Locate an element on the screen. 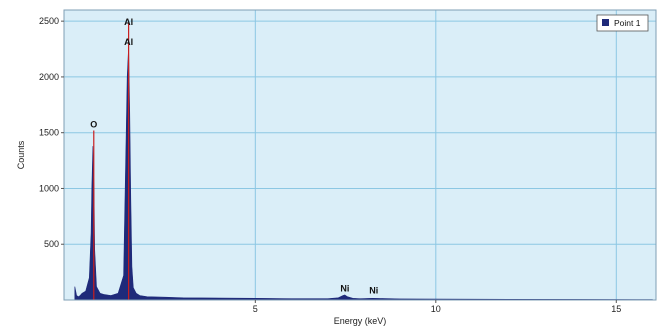 The width and height of the screenshot is (667, 329). x-axis-ticks: 5 10 15 is located at coordinates (437, 307).